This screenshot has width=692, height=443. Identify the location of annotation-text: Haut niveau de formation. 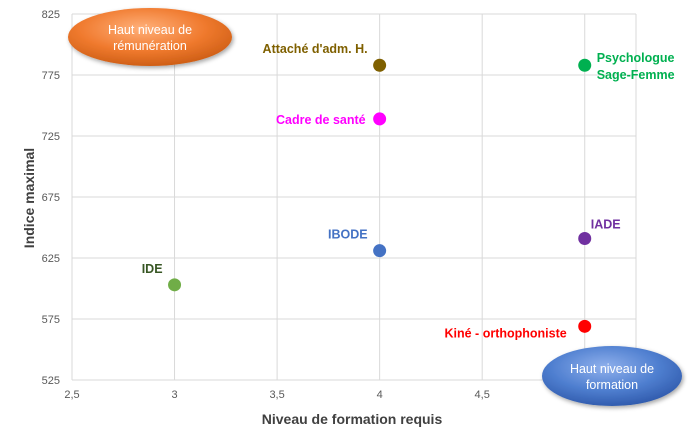
(612, 377).